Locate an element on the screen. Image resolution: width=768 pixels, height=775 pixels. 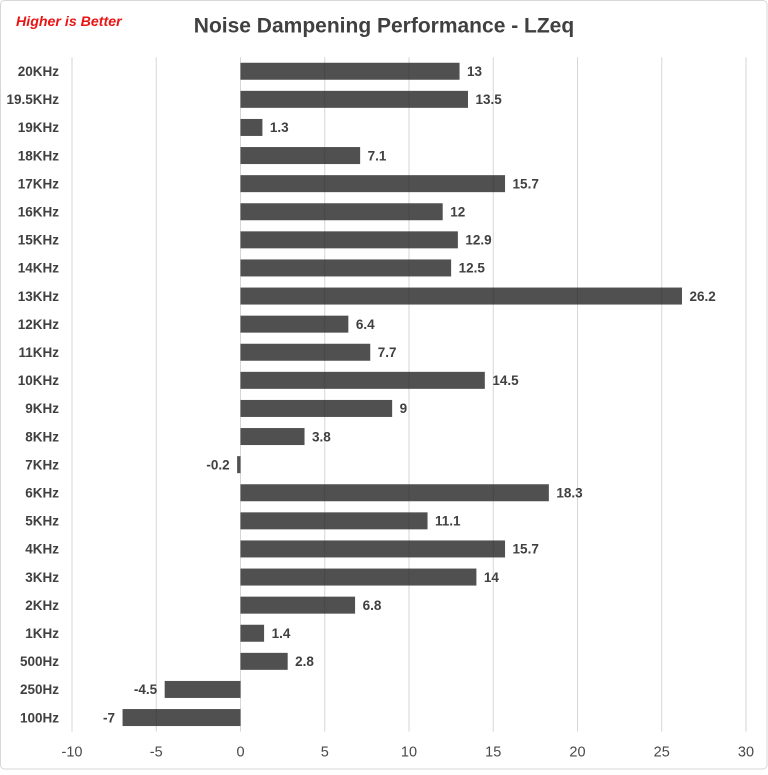
svg-text: 13 is located at coordinates (475, 71).